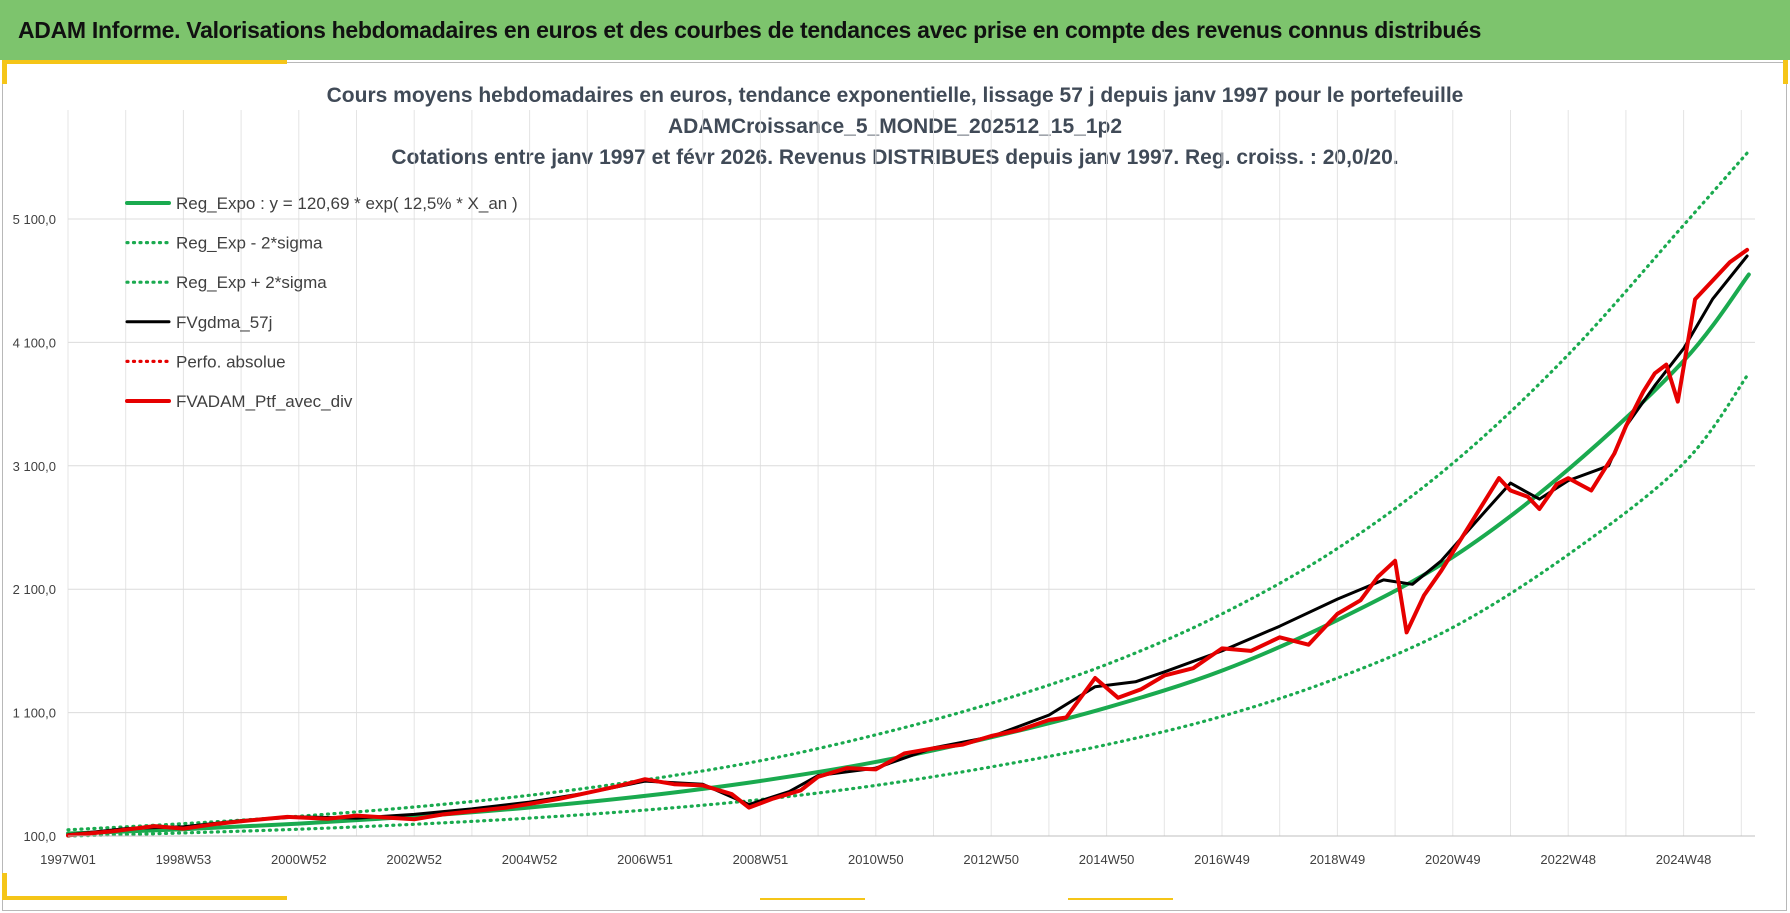  I want to click on y-tick-label: 100,0, so click(39, 836).